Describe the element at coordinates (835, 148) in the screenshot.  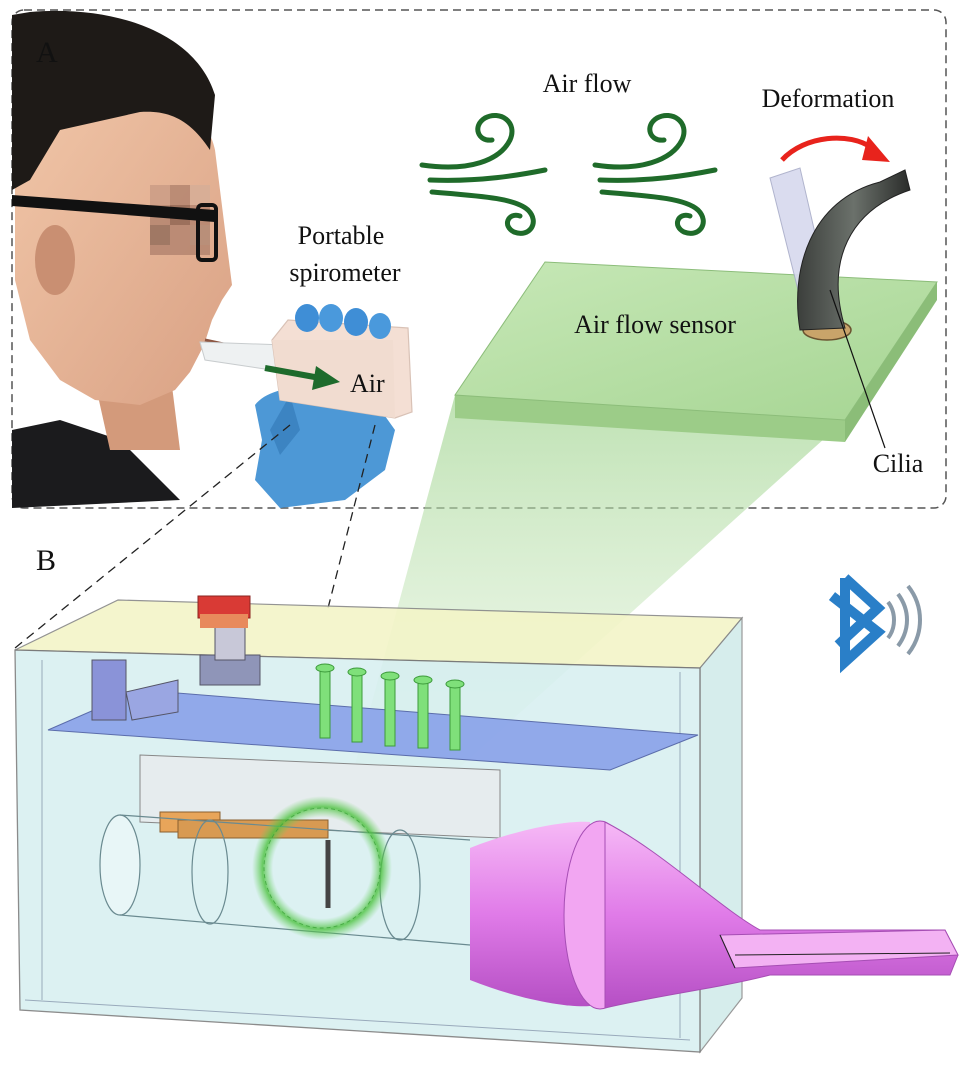
I see `curved-arrow-icon` at that location.